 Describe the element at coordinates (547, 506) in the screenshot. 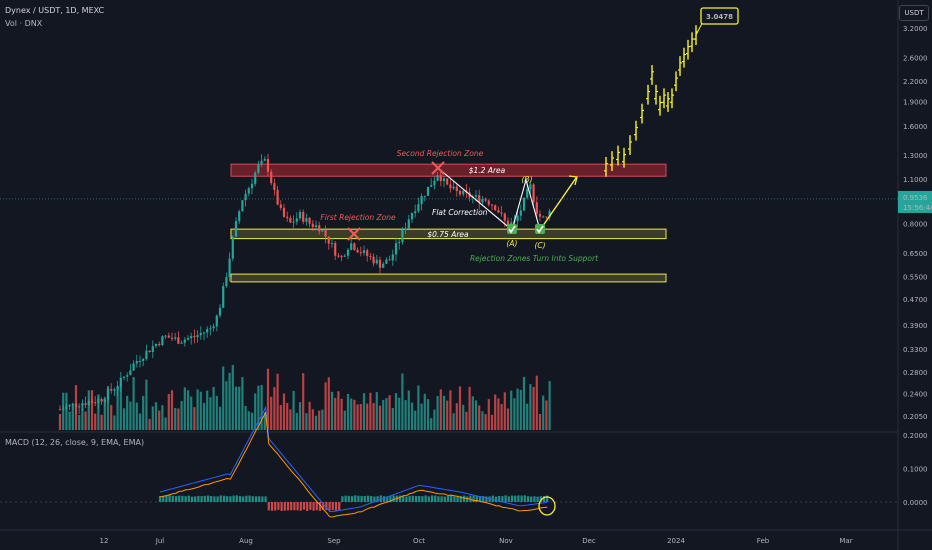

I see `macd-cross-highlight` at that location.